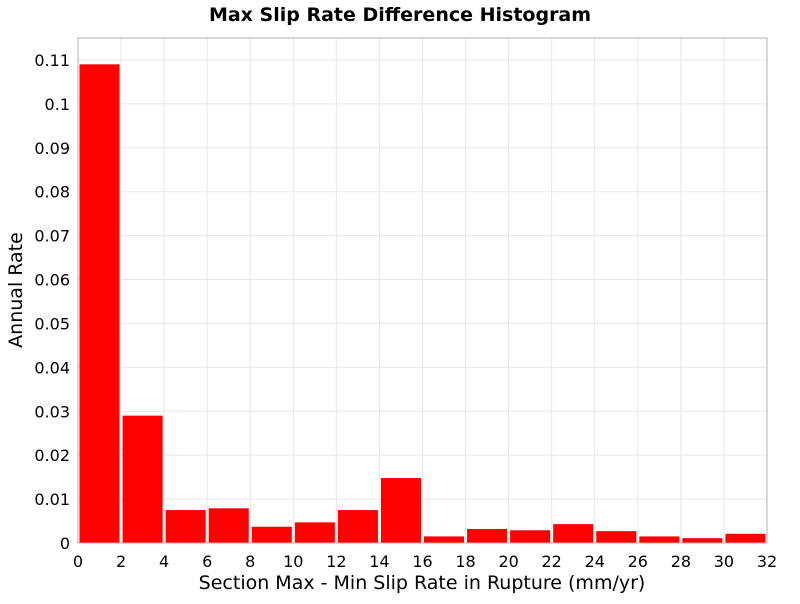 The width and height of the screenshot is (800, 604). I want to click on x-tick-label: 22, so click(552, 561).